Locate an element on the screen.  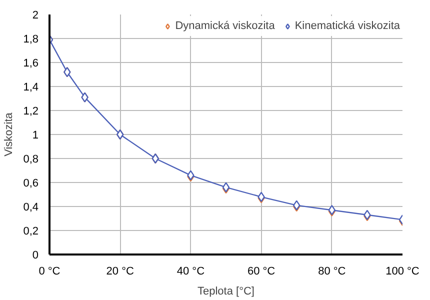
x-tick-label: 60 °C is located at coordinates (261, 272).